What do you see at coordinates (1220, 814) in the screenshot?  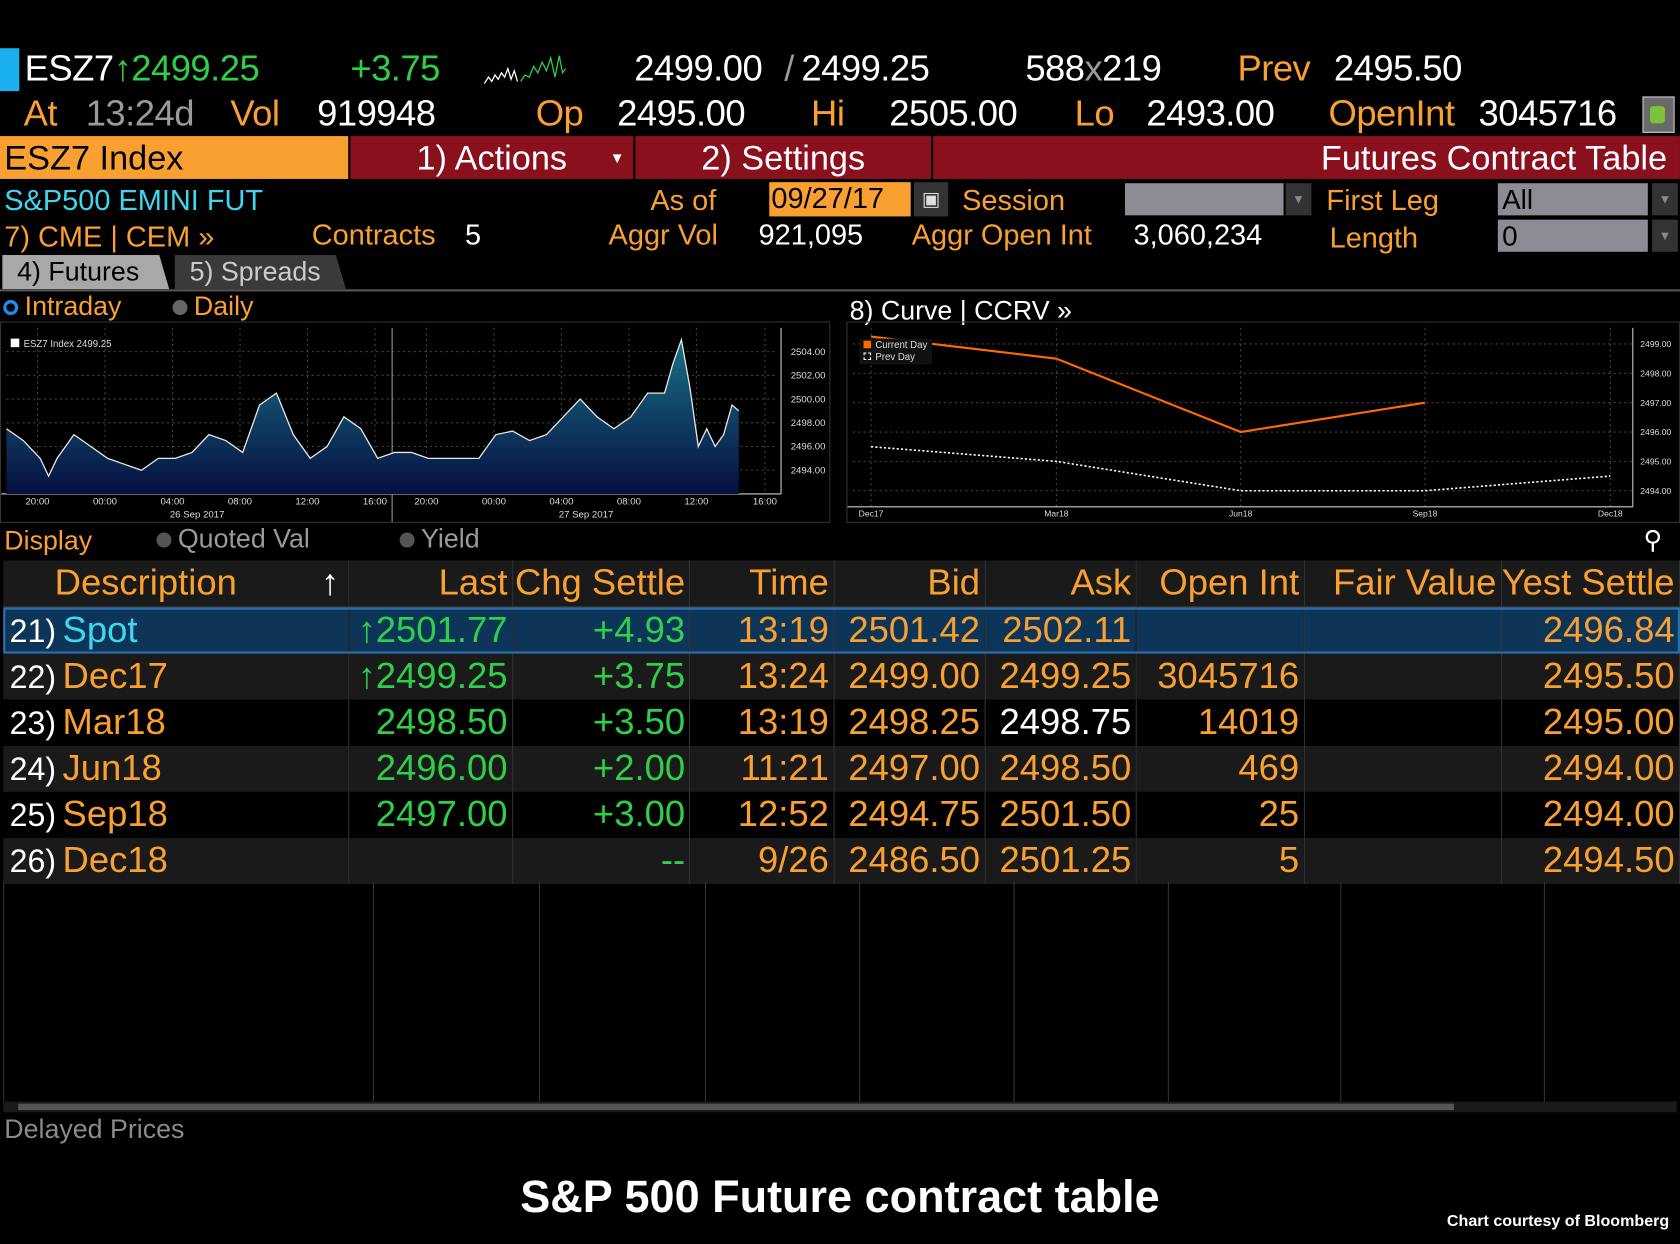 I see `open-int-cell: 25` at bounding box center [1220, 814].